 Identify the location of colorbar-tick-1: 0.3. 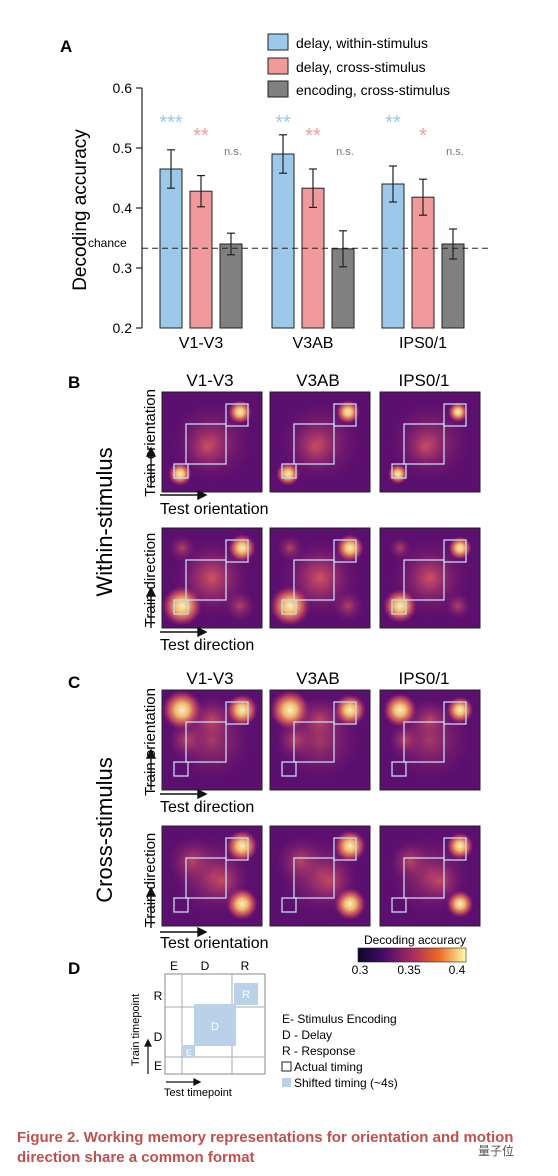
(360, 970).